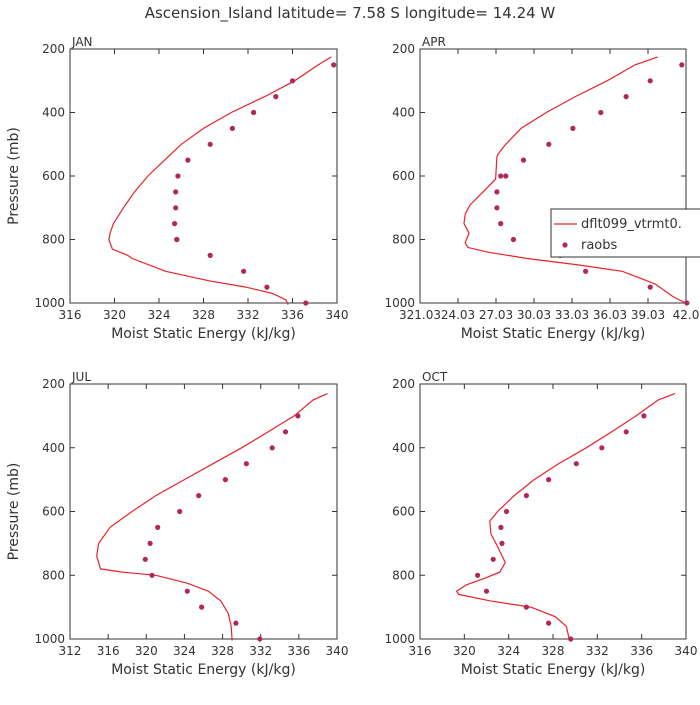 Image resolution: width=700 pixels, height=705 pixels. Describe the element at coordinates (298, 651) in the screenshot. I see `jul-xtick-label: 336` at that location.